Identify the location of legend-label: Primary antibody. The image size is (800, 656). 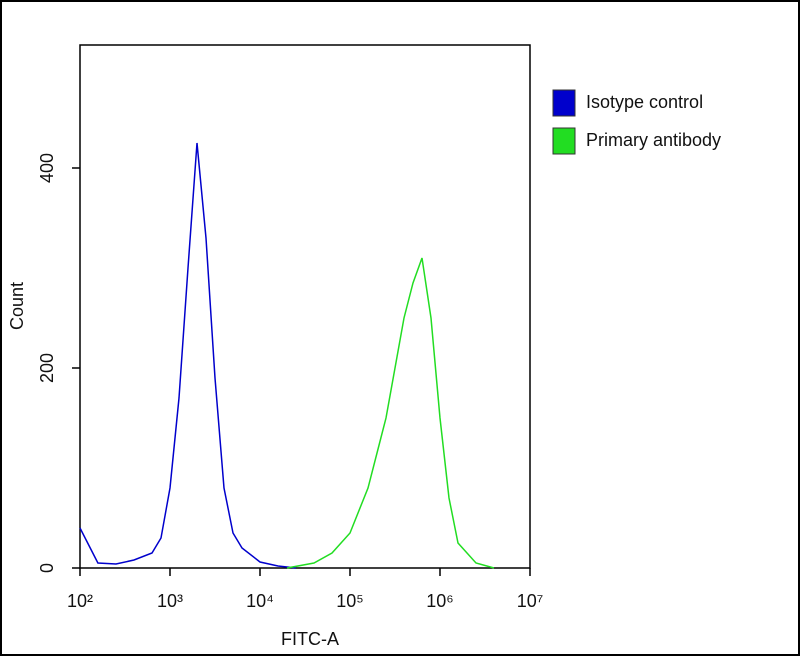
(653, 140).